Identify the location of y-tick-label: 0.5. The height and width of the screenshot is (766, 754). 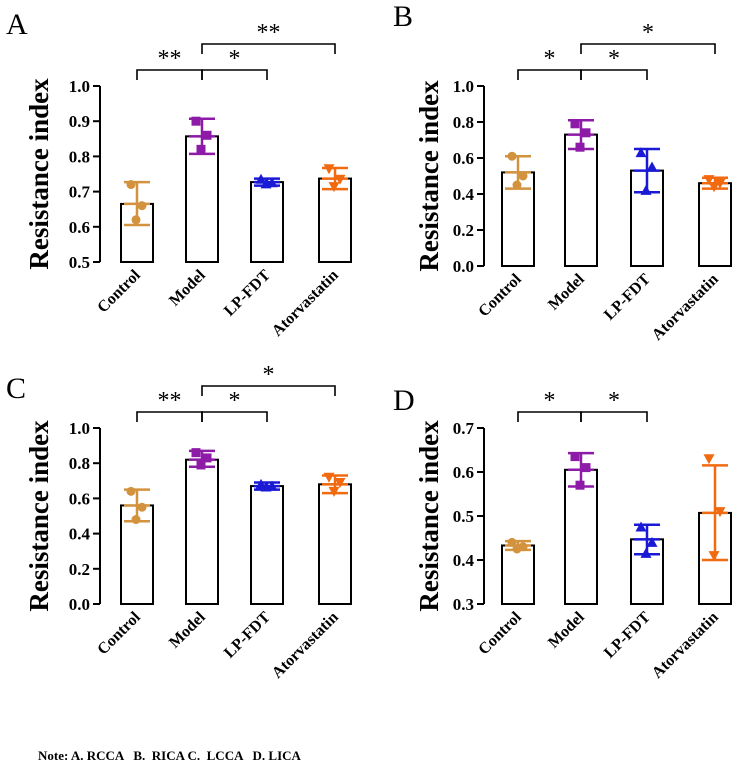
(463, 516).